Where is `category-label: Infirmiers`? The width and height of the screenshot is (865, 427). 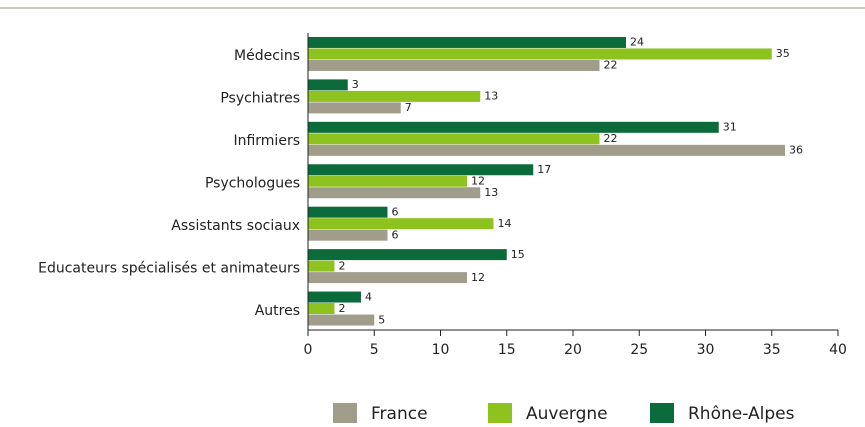
category-label: Infirmiers is located at coordinates (266, 141).